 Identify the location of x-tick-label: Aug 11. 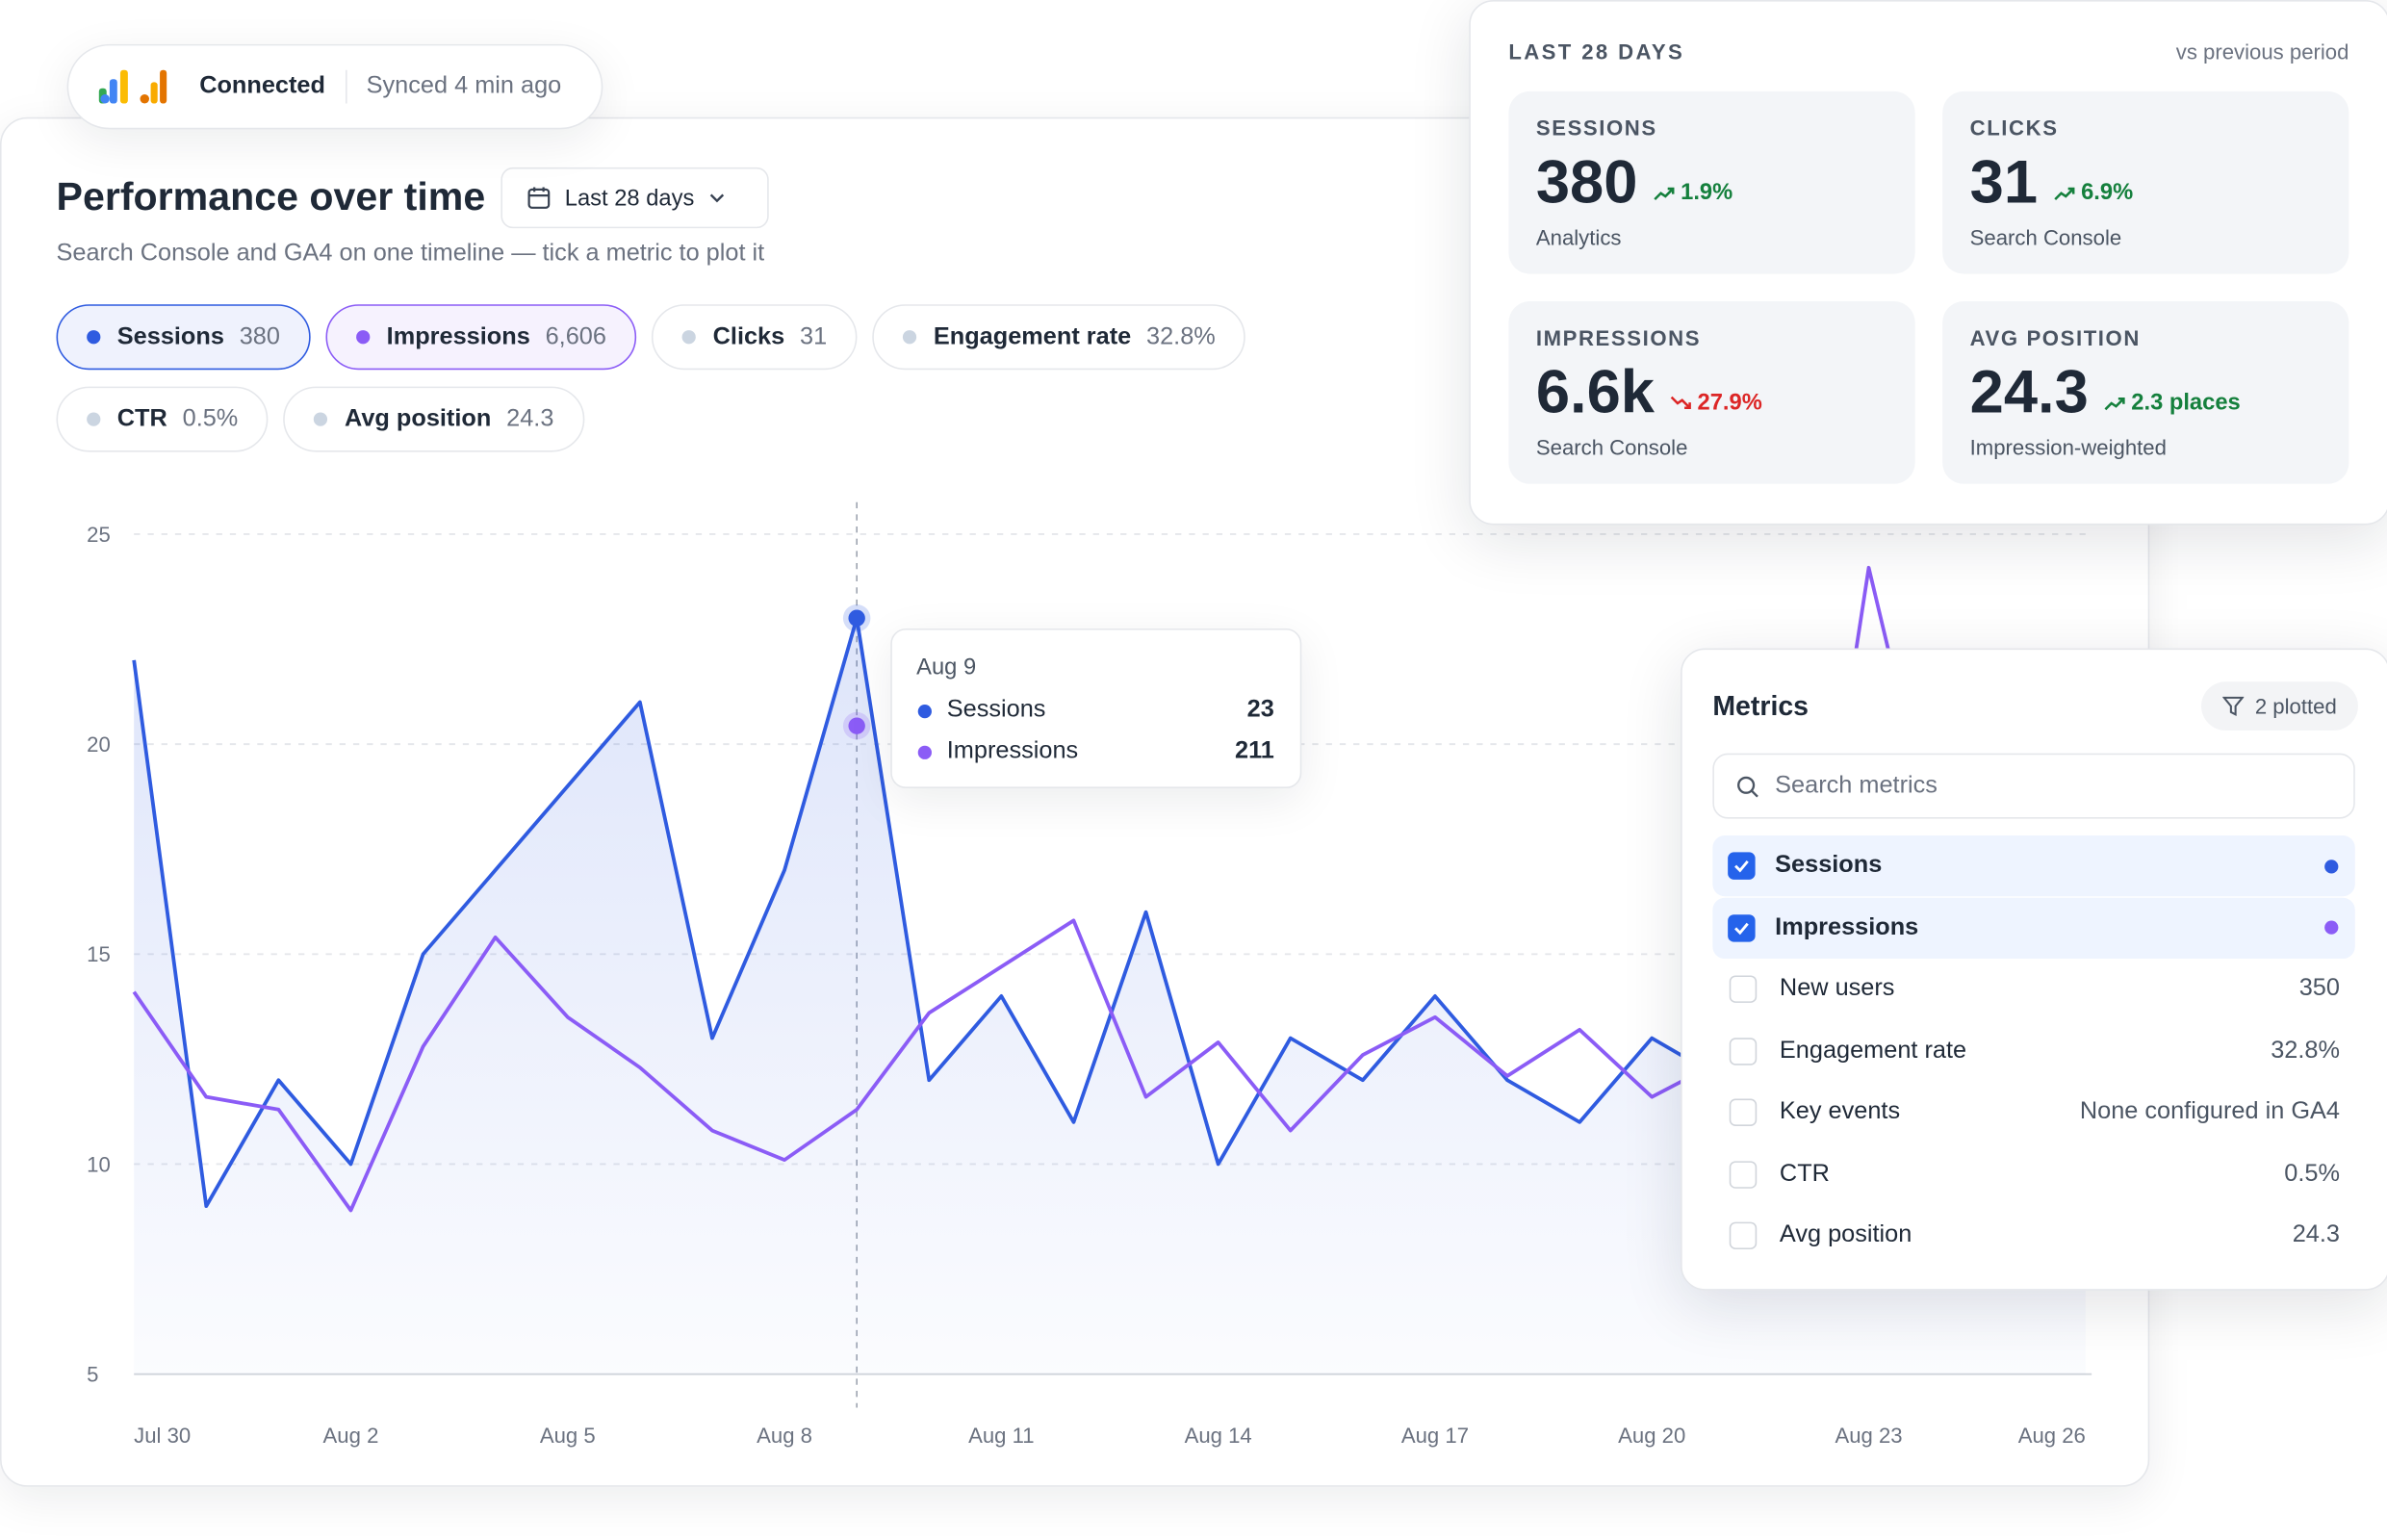
(1001, 1436).